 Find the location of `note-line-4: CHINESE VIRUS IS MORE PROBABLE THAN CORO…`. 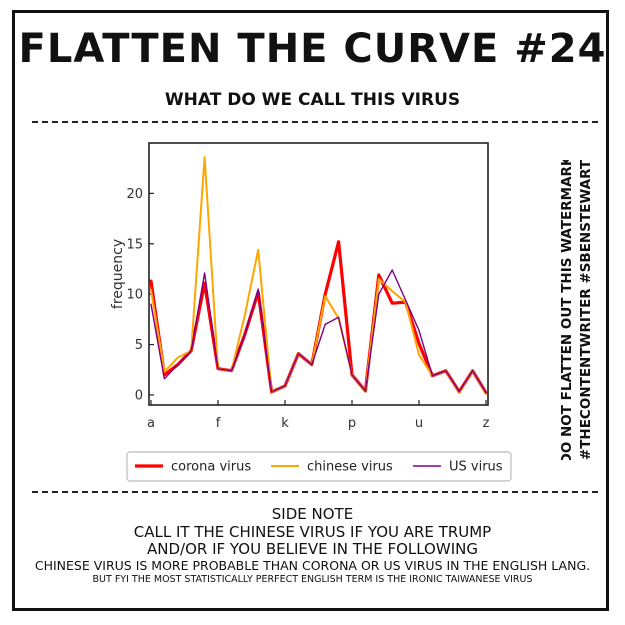

note-line-4: CHINESE VIRUS IS MORE PROBABLE THAN CORO… is located at coordinates (312, 566).